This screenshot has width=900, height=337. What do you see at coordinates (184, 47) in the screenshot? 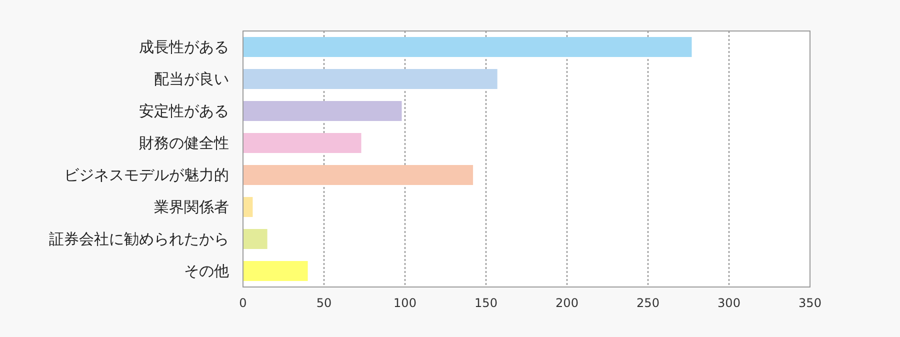
I see `y-tick-label: 成長性がある` at bounding box center [184, 47].